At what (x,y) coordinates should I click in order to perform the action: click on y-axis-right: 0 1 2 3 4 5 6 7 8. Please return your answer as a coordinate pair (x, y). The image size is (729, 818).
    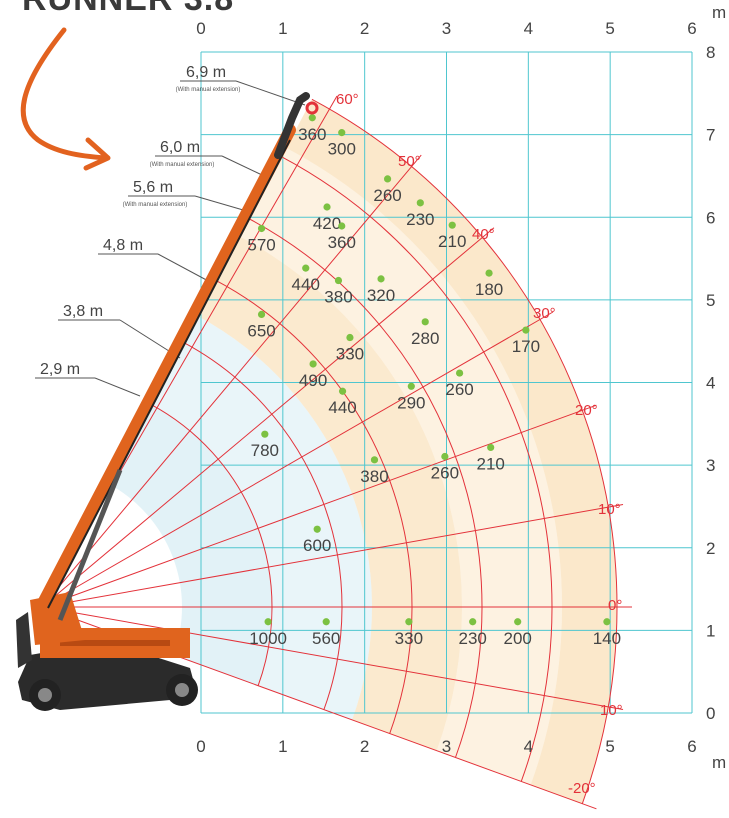
    Looking at the image, I should click on (710, 383).